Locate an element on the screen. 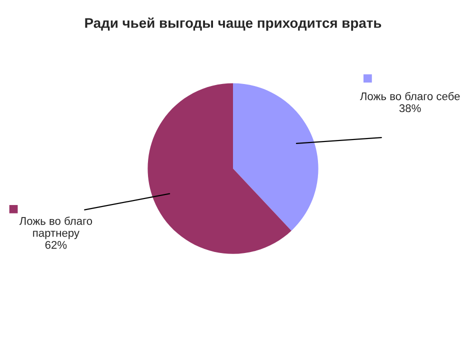 This screenshot has height=344, width=466. data-label: 38% is located at coordinates (410, 108).